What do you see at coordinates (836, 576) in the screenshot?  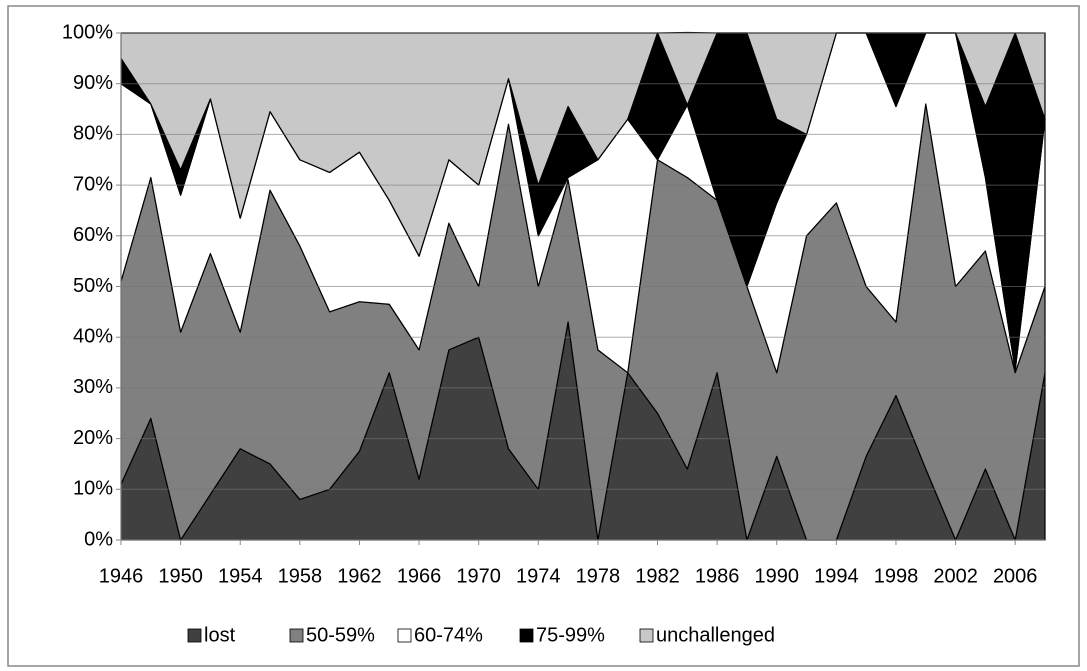 I see `x-tick-label: 1994` at bounding box center [836, 576].